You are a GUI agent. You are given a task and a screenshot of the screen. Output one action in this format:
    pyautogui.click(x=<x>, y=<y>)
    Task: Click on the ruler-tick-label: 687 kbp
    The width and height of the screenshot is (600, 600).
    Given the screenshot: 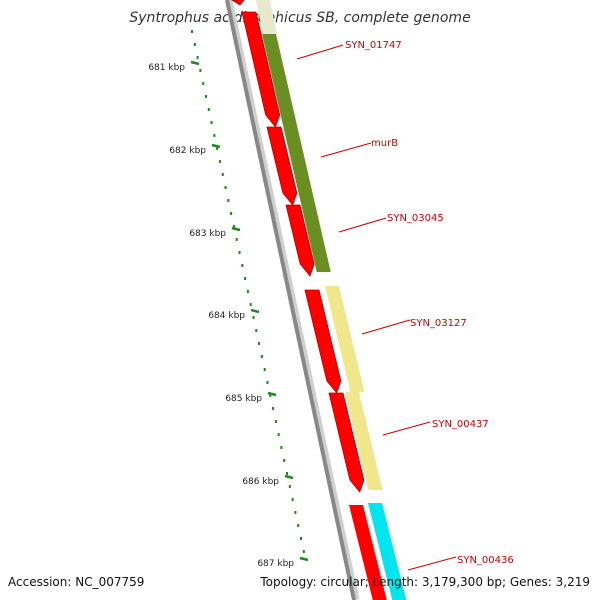 What is the action you would take?
    pyautogui.click(x=275, y=564)
    